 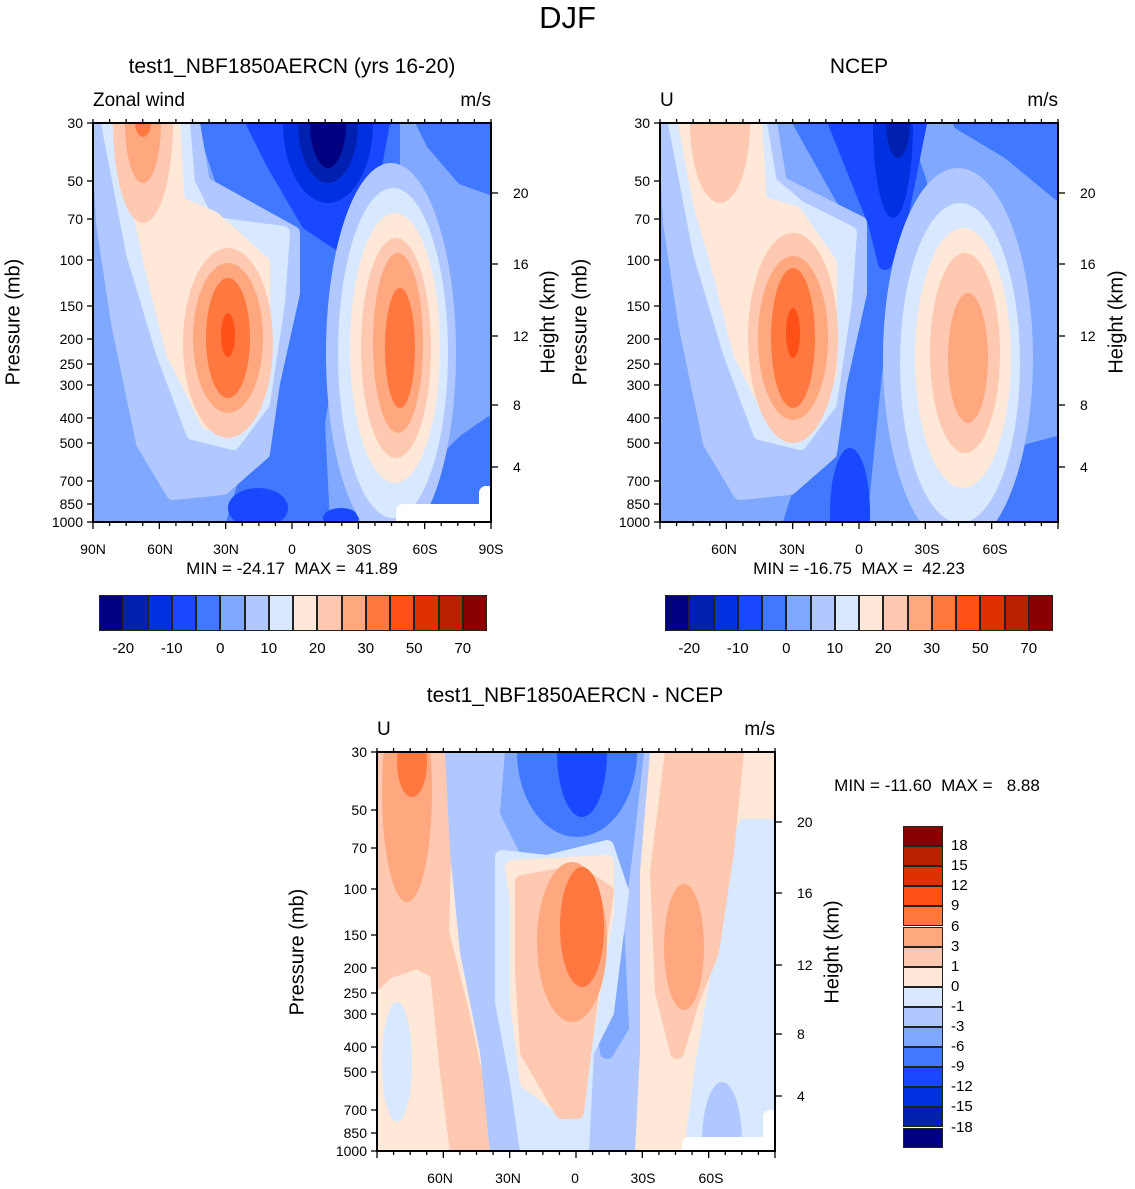 I want to click on colorbar-label: -9, so click(x=958, y=1067).